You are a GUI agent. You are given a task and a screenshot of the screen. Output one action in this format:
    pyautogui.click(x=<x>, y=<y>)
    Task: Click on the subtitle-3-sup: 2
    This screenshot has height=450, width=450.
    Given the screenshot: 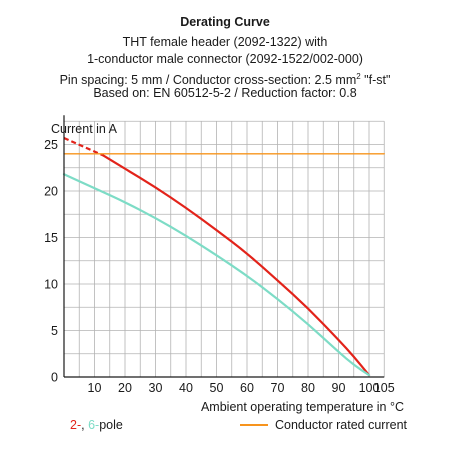 What is the action you would take?
    pyautogui.click(x=358, y=76)
    